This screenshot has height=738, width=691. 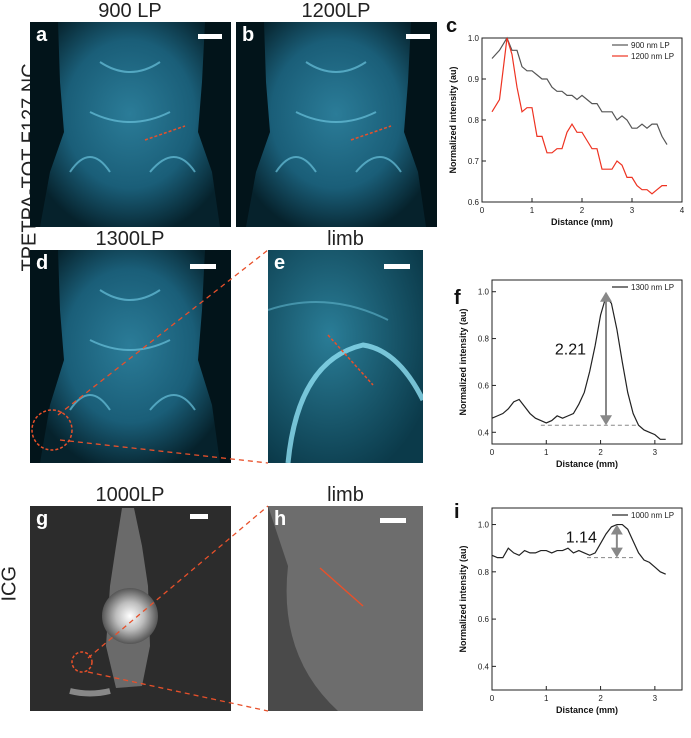 What do you see at coordinates (484, 666) in the screenshot?
I see `chart-i-ytick-label: 0.4` at bounding box center [484, 666].